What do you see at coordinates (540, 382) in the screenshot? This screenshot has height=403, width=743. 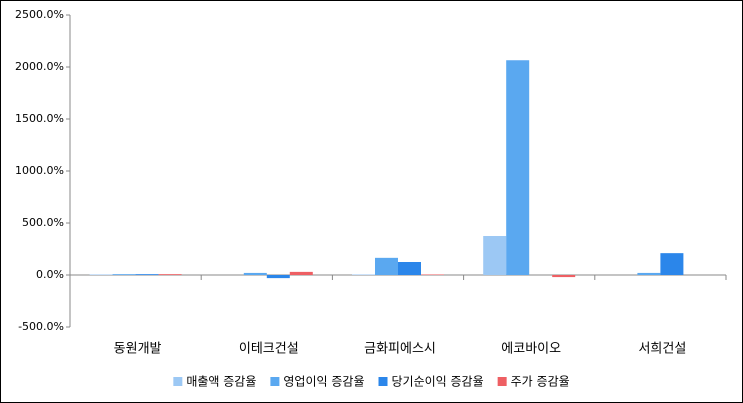 I see `legend-label: 주가 증감율` at bounding box center [540, 382].